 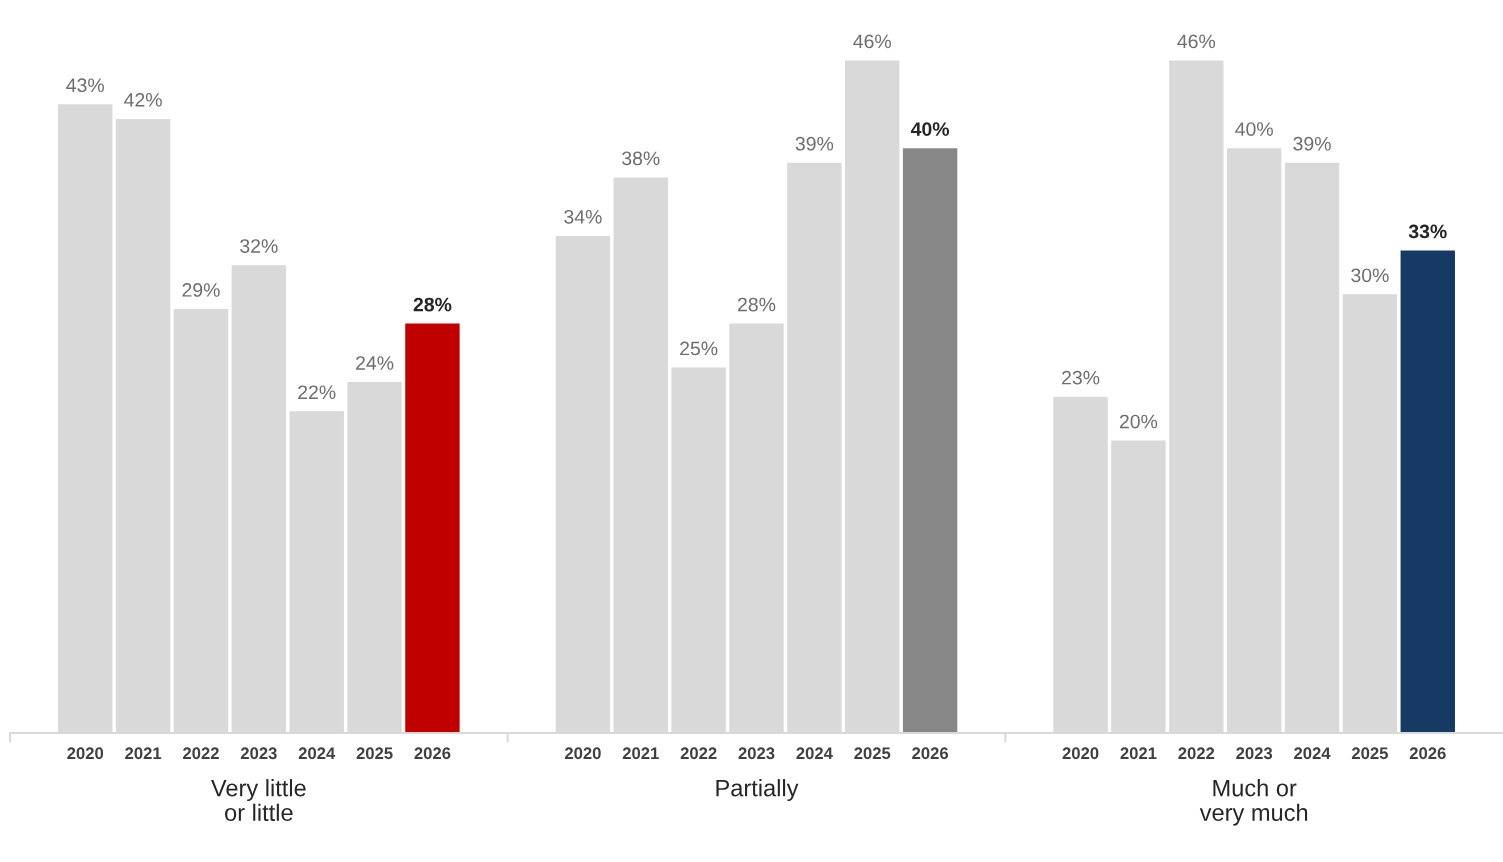 I want to click on x-axis-title: Very little or little, so click(x=258, y=800).